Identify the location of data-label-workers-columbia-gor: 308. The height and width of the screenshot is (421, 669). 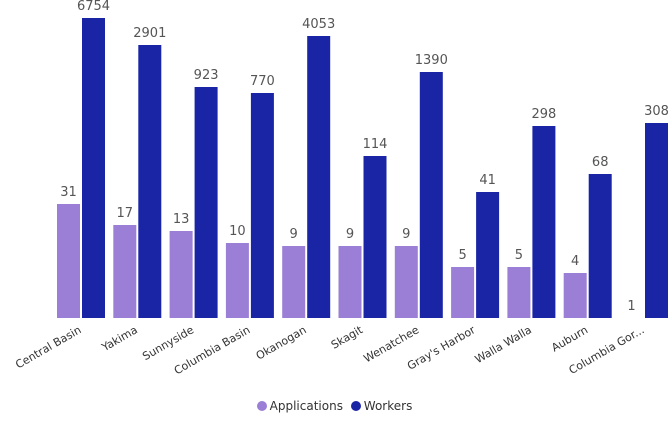
(656, 111).